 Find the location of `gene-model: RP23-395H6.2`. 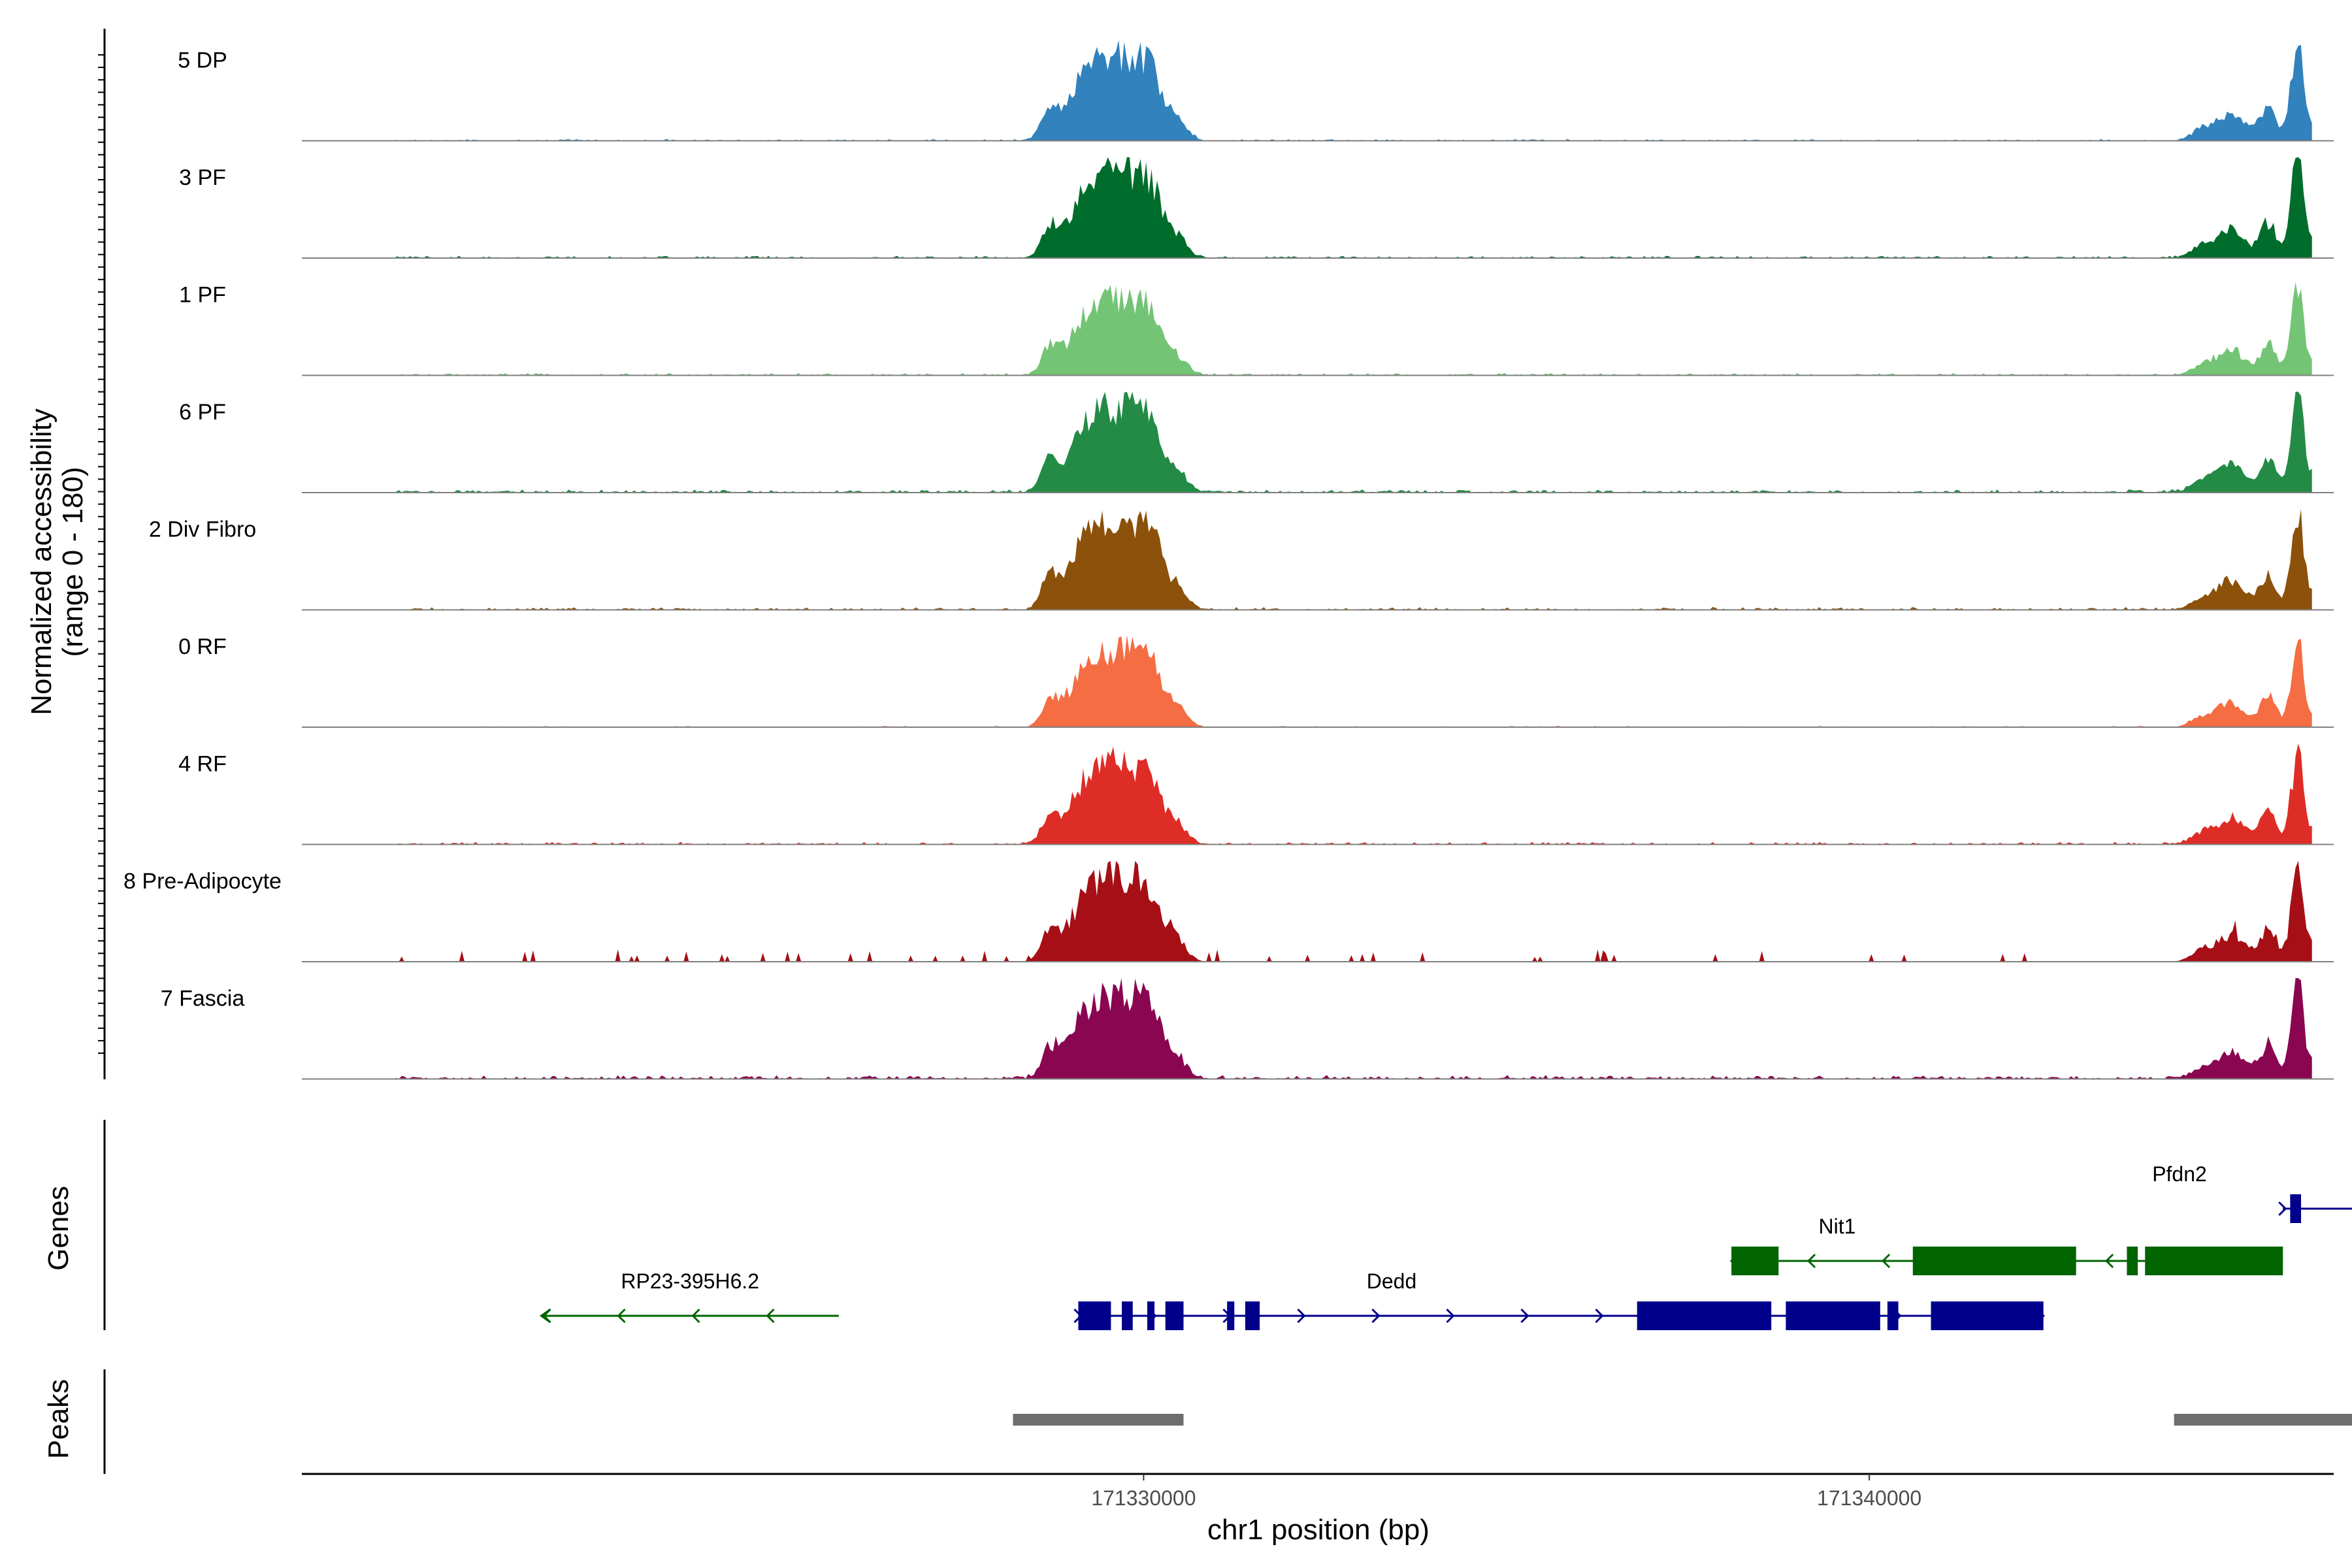

gene-model: RP23-395H6.2 is located at coordinates (689, 1296).